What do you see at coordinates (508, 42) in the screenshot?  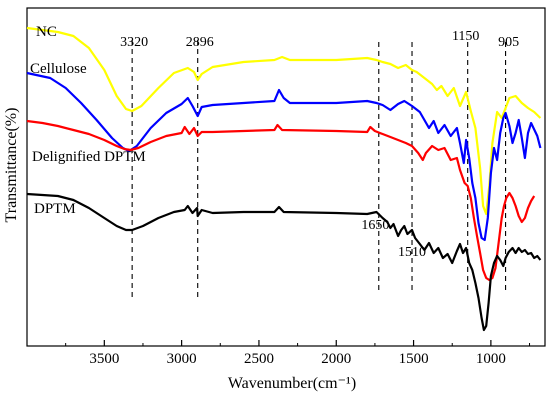 I see `peak-label: 905` at bounding box center [508, 42].